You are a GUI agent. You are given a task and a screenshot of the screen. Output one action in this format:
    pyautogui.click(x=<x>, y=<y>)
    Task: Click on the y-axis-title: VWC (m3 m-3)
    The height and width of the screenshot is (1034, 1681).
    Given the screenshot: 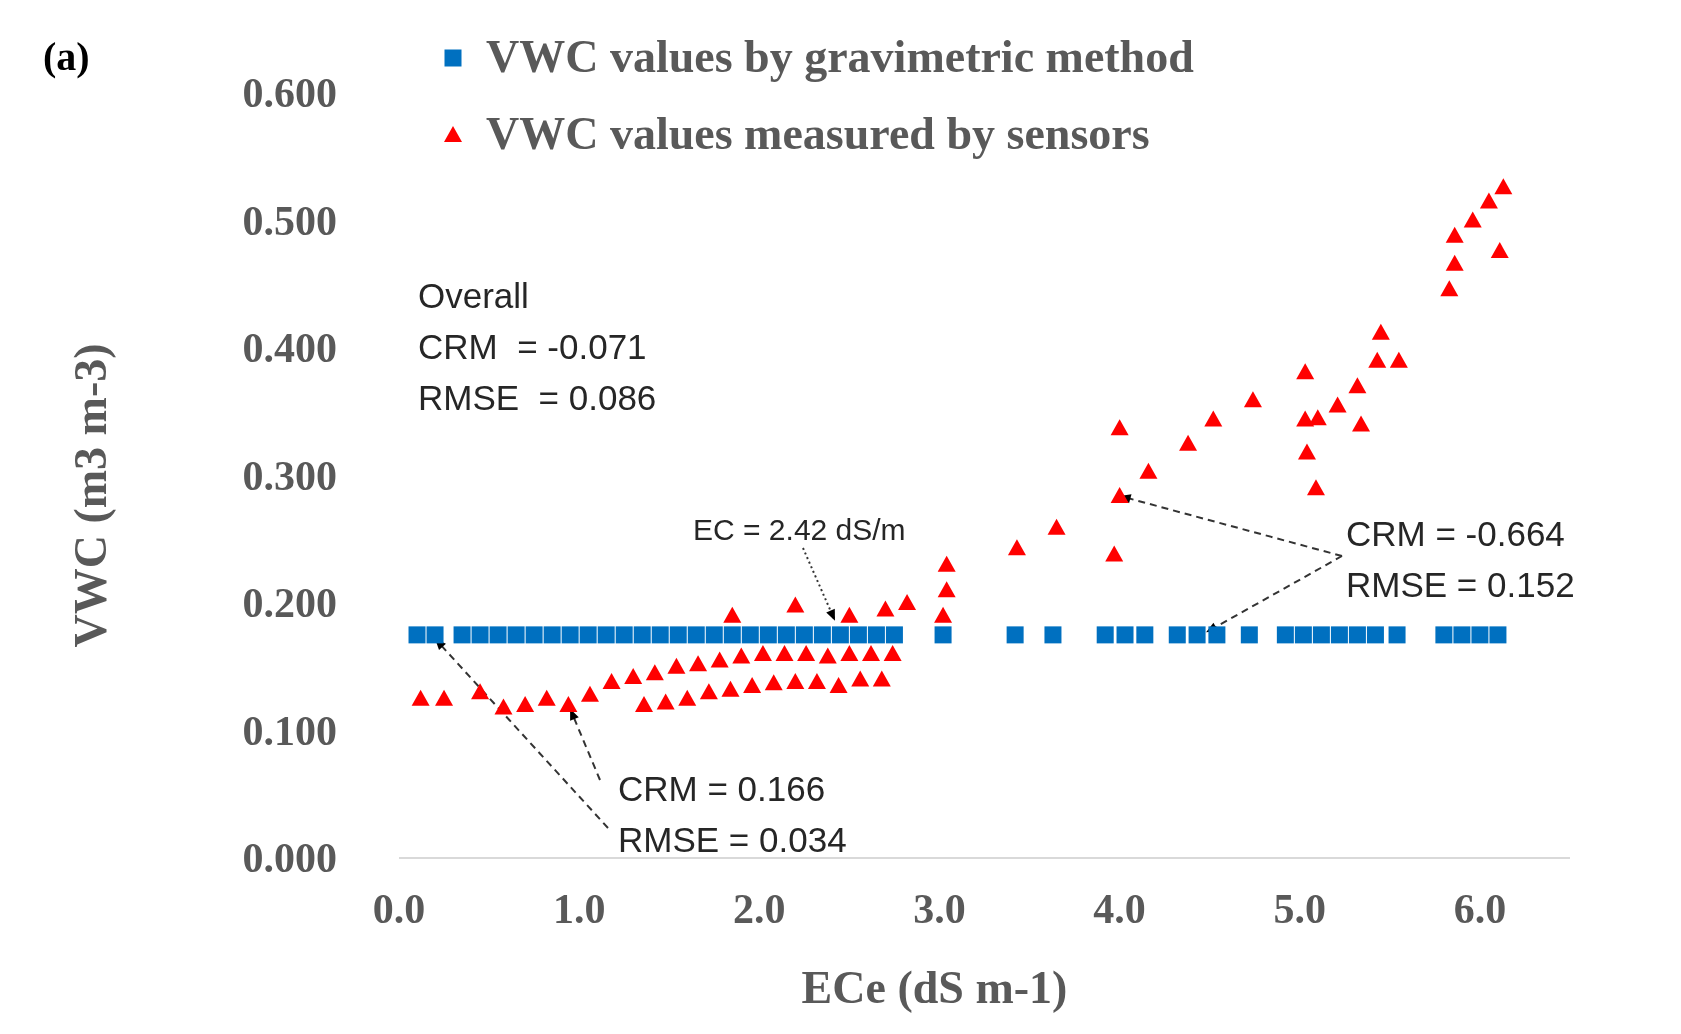 What is the action you would take?
    pyautogui.click(x=90, y=495)
    